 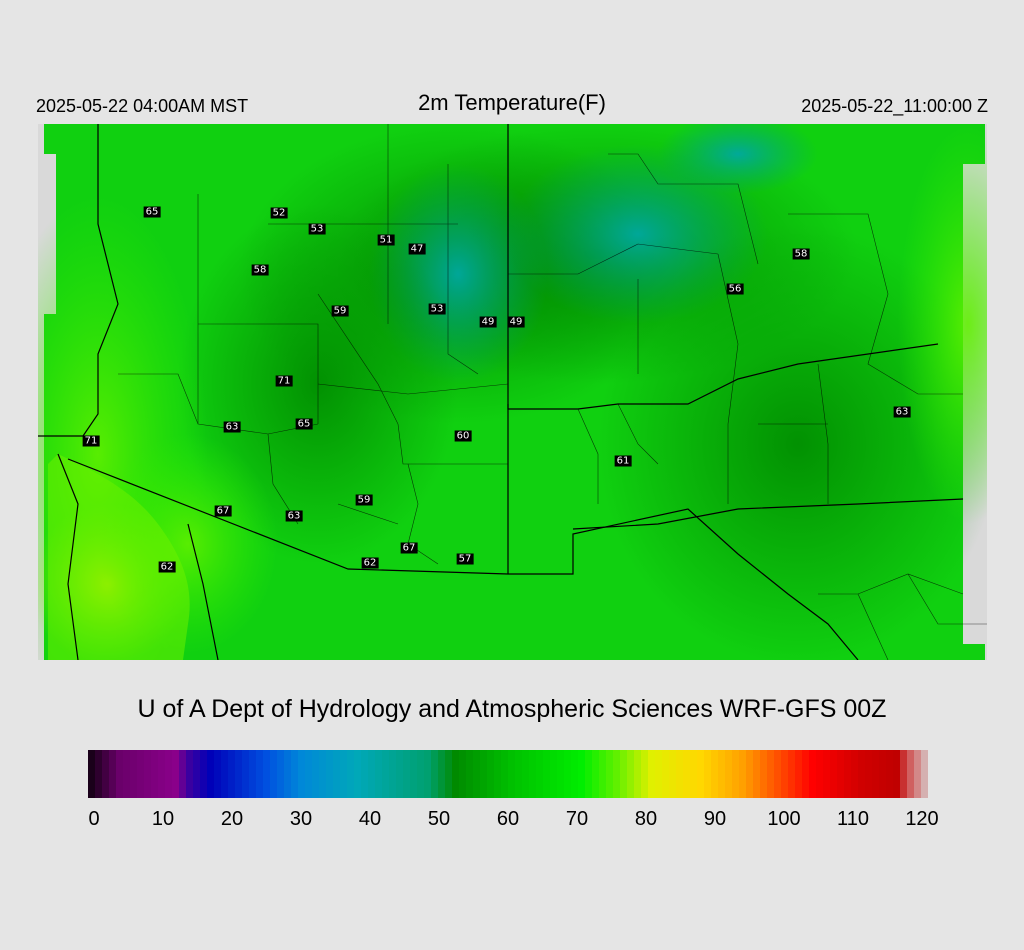 What do you see at coordinates (922, 819) in the screenshot?
I see `color-scale-tick-label: 120` at bounding box center [922, 819].